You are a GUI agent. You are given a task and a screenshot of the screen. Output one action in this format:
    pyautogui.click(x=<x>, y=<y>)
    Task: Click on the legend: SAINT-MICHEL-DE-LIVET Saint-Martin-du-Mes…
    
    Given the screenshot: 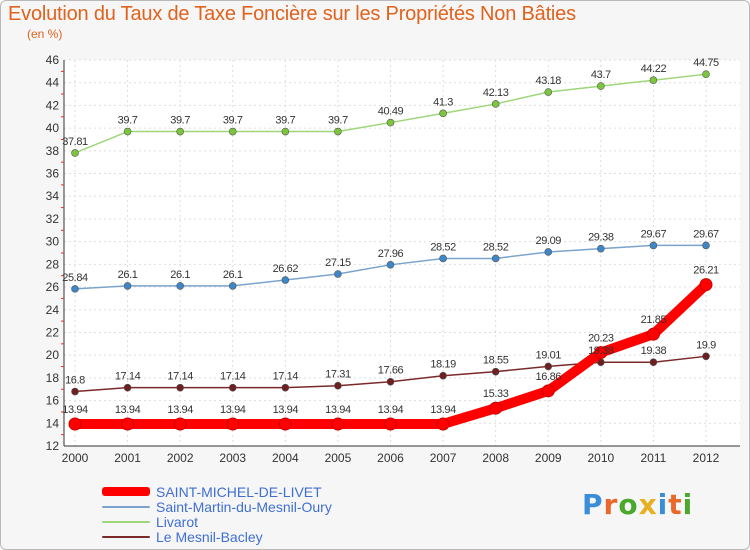 What is the action you would take?
    pyautogui.click(x=217, y=514)
    